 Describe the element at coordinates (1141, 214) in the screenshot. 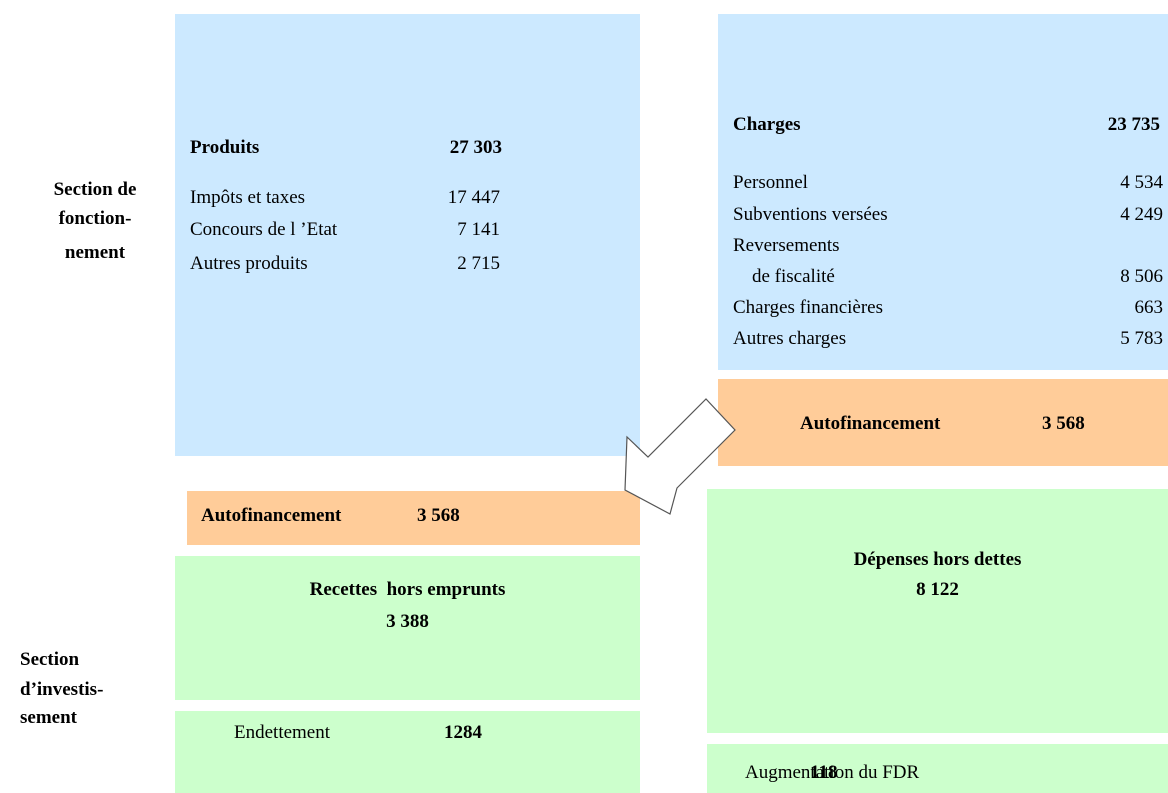

I see `item-value: 4 249` at that location.